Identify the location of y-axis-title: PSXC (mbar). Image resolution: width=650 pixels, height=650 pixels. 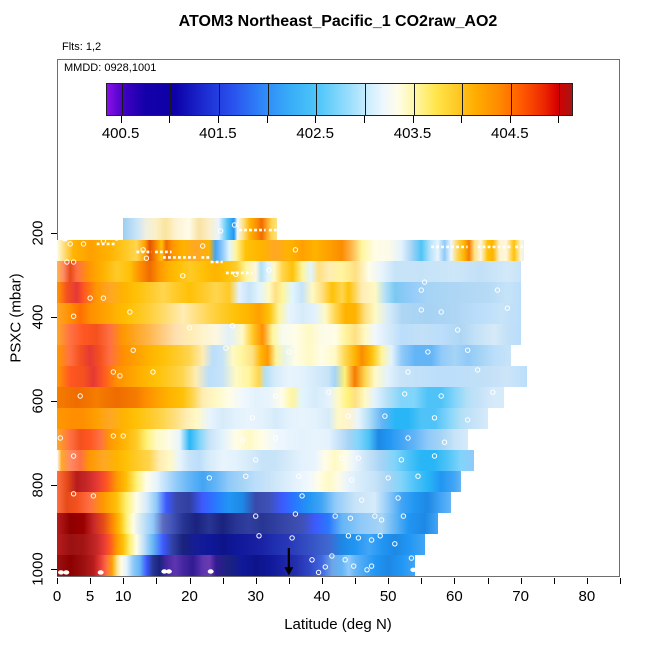
(16, 318).